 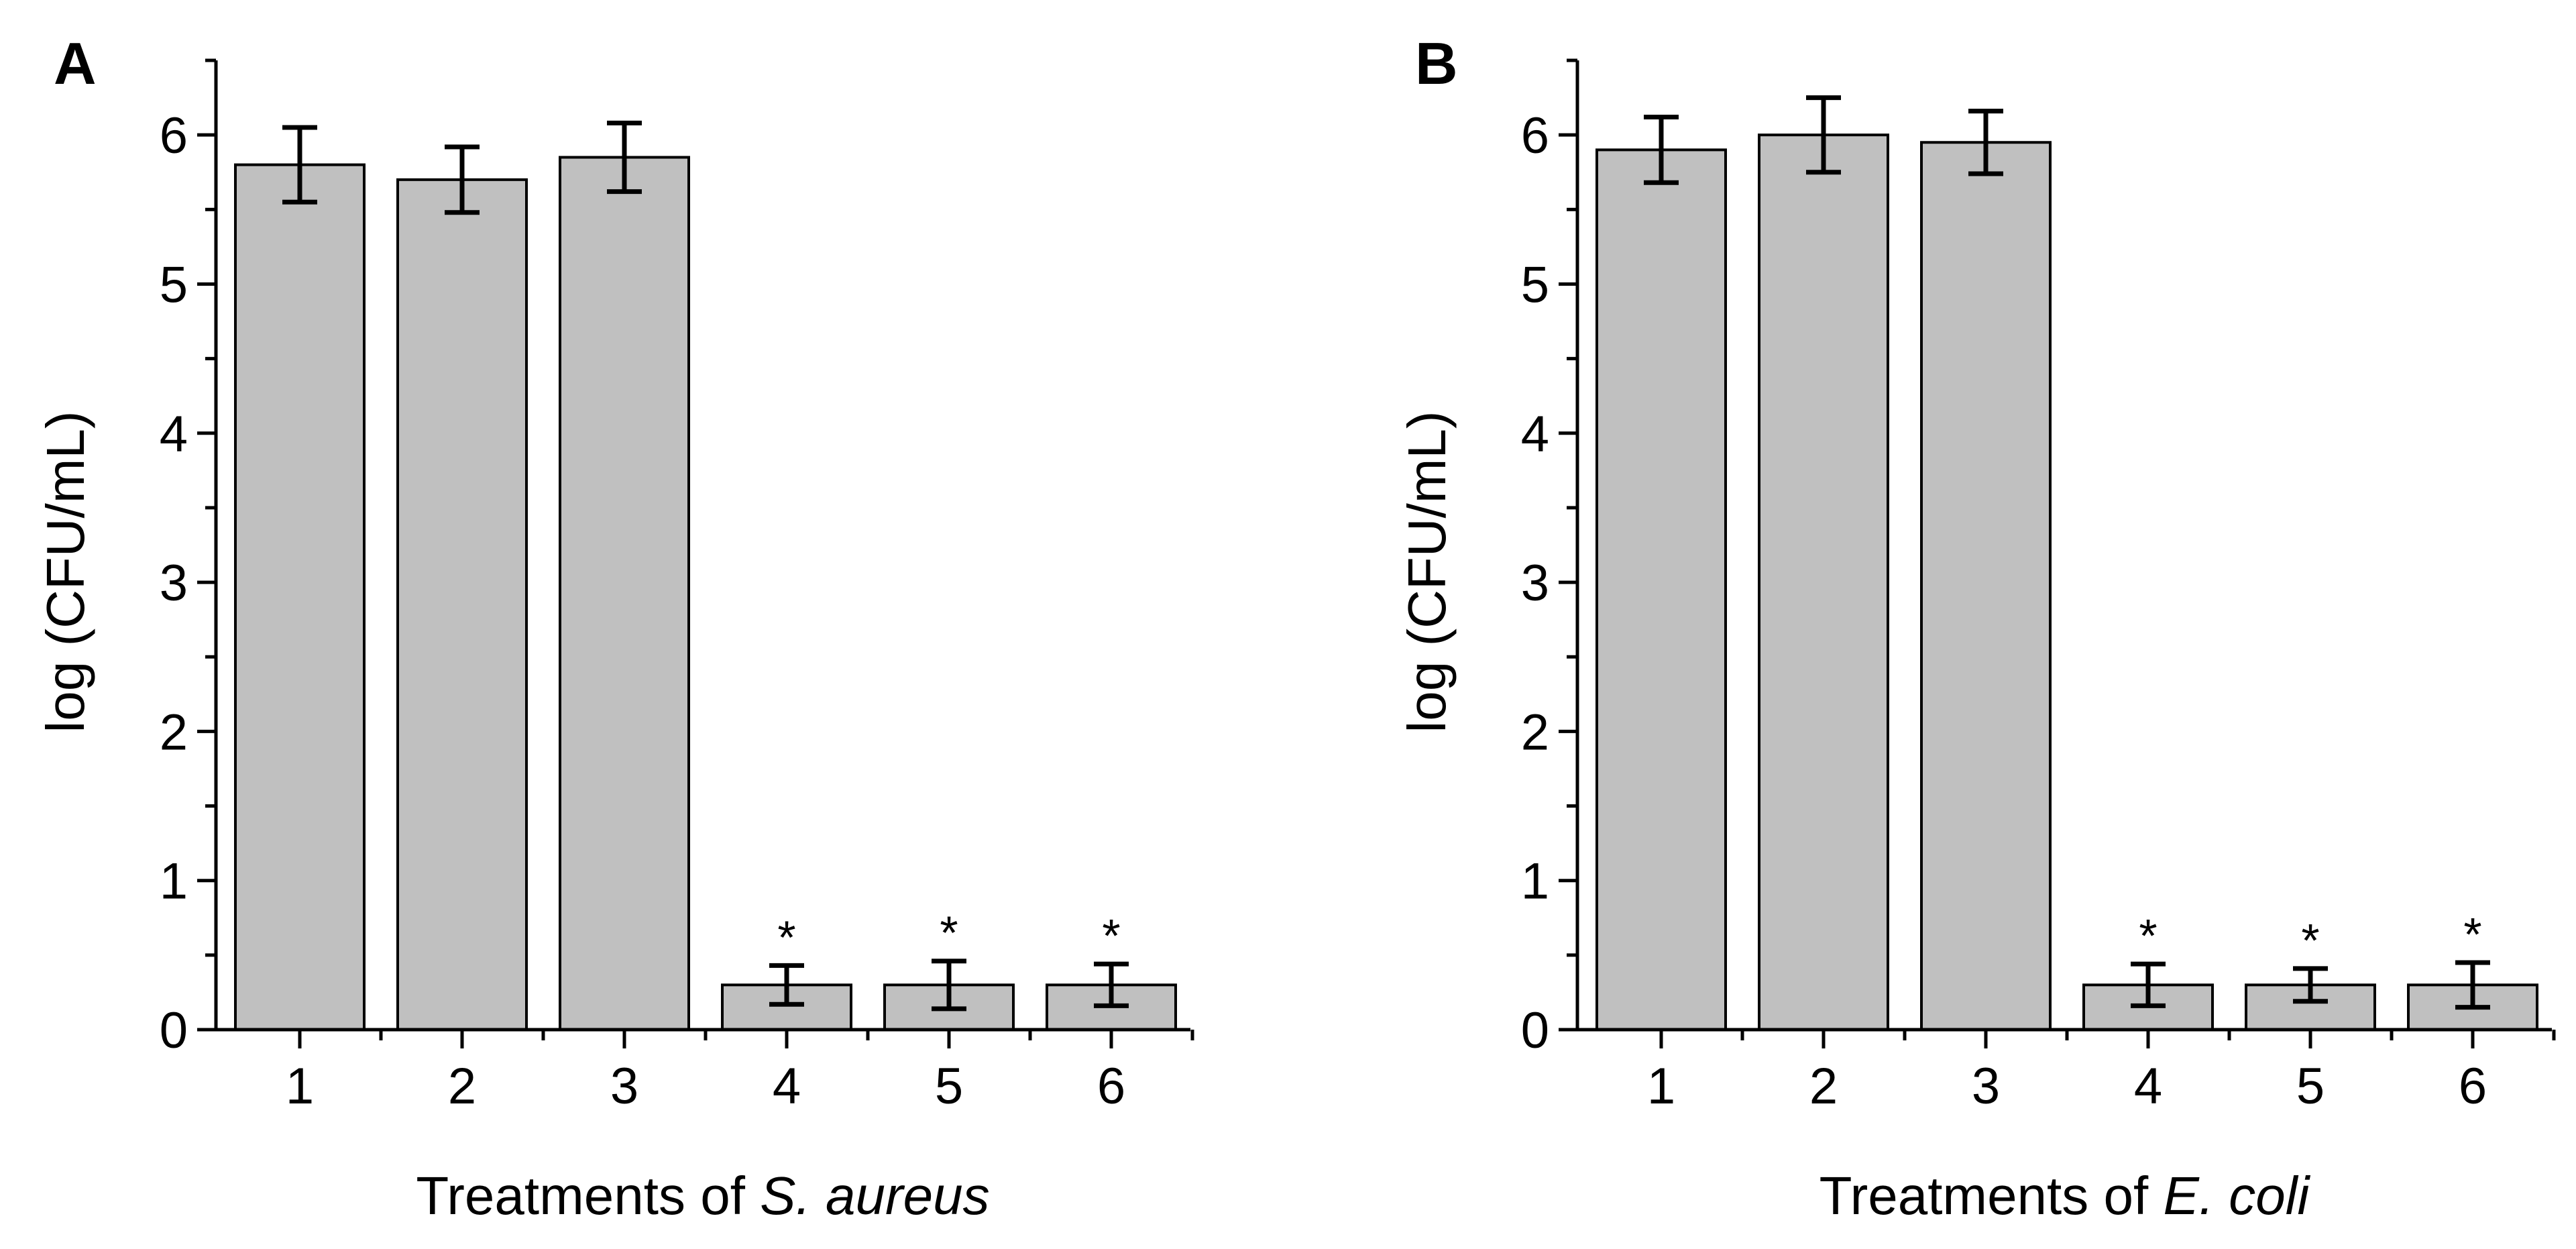 I want to click on x-axis-title-organism: E. coli, so click(x=2236, y=1196).